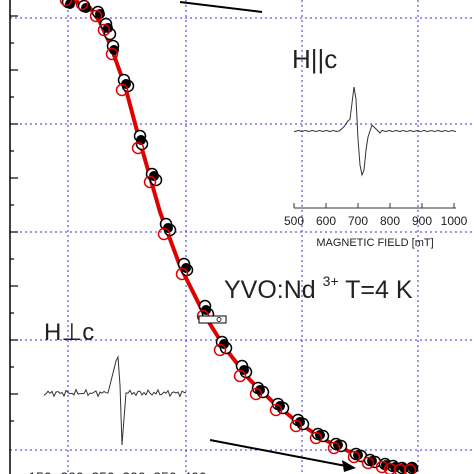  What do you see at coordinates (282, 455) in the screenshot?
I see `bottom-arrow` at bounding box center [282, 455].